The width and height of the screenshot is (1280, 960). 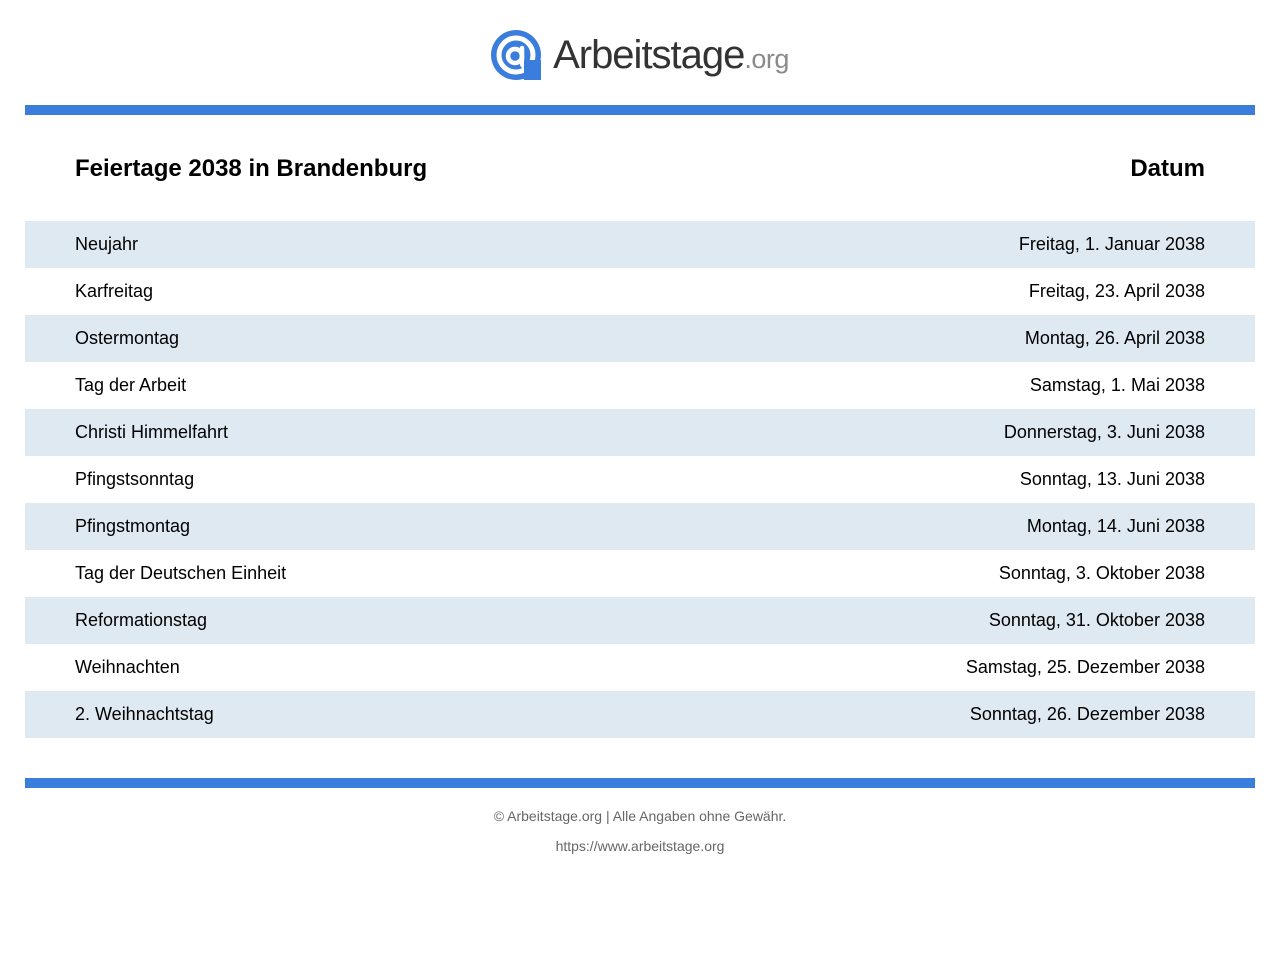 What do you see at coordinates (1114, 338) in the screenshot?
I see `holiday-date: Montag, 26. April 2038` at bounding box center [1114, 338].